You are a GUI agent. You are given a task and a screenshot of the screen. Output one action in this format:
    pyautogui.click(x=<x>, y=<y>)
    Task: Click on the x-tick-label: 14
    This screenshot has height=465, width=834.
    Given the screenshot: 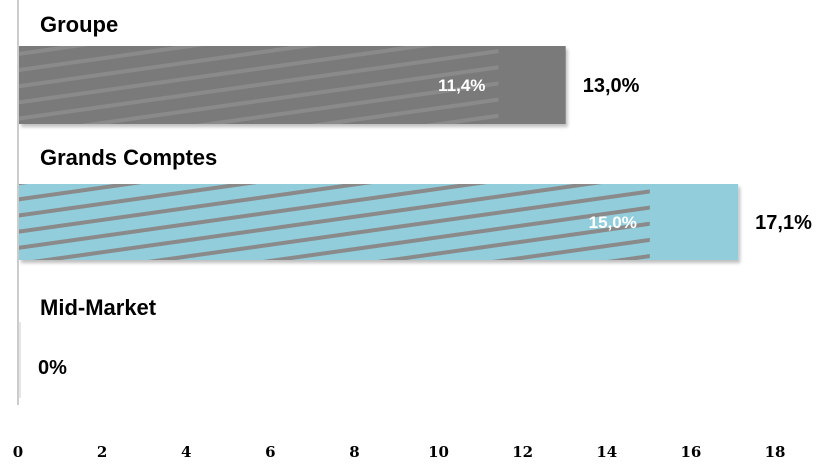 What is the action you would take?
    pyautogui.click(x=606, y=452)
    